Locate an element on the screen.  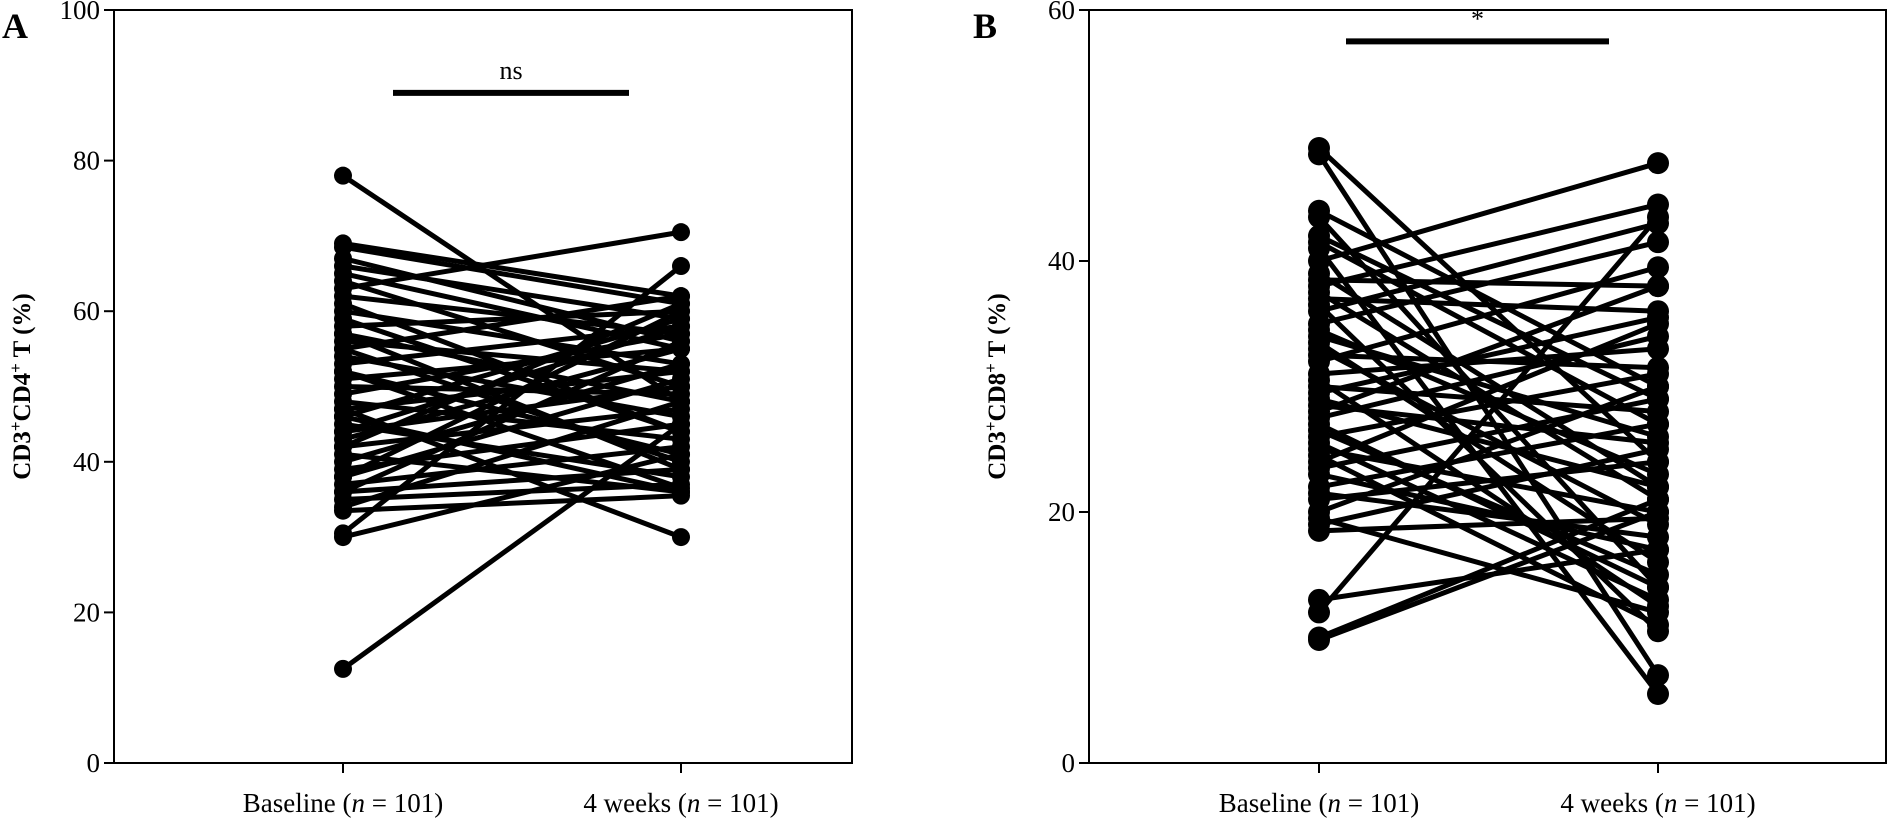
y-axis-label: CD3+CD8+ T (%) is located at coordinates (996, 386).